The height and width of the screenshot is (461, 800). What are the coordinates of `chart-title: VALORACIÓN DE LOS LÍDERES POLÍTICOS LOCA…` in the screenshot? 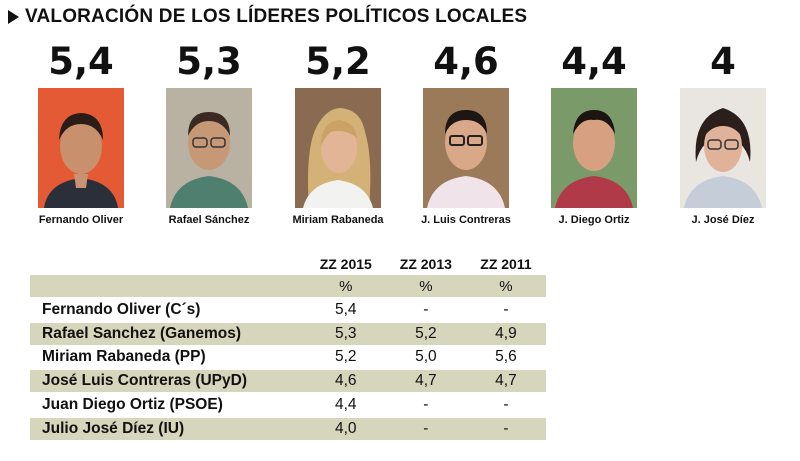 It's located at (267, 17).